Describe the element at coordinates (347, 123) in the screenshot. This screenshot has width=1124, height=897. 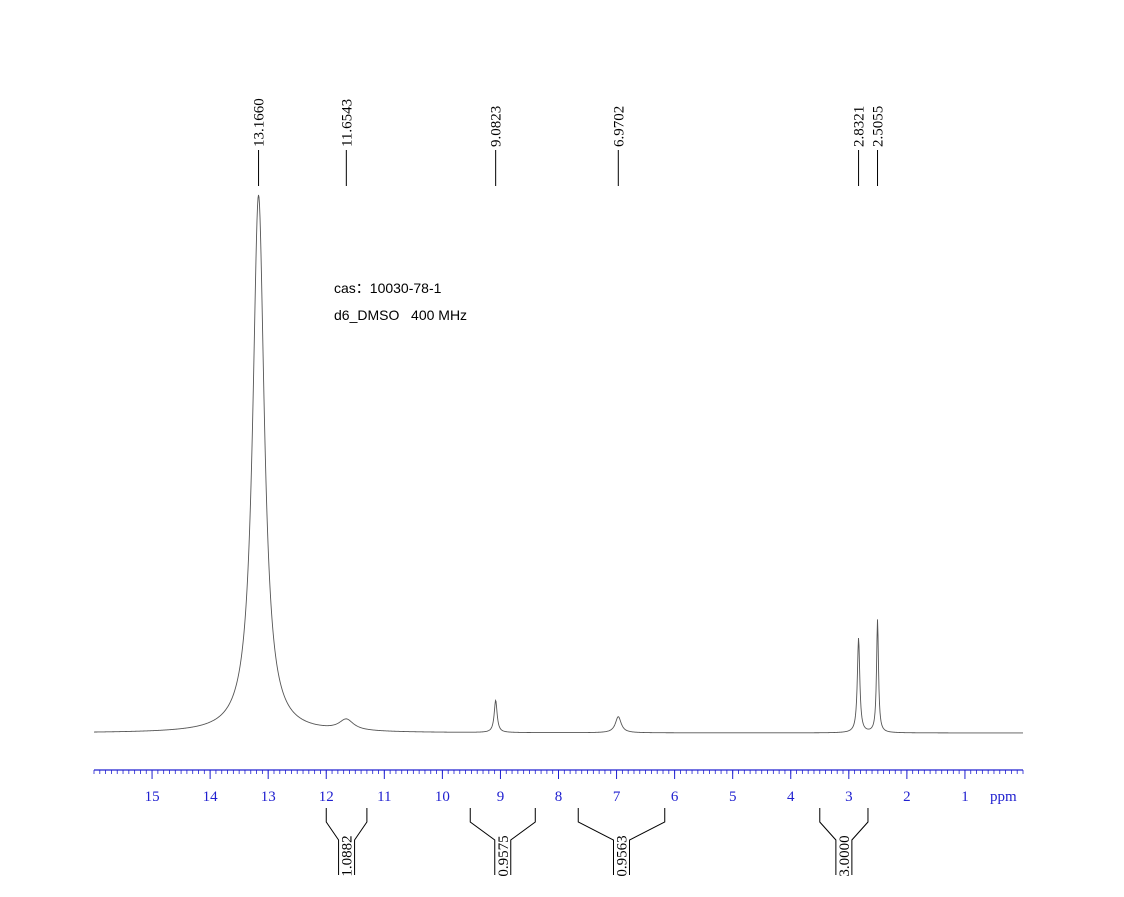
I see `peak-label: 11.6543` at that location.